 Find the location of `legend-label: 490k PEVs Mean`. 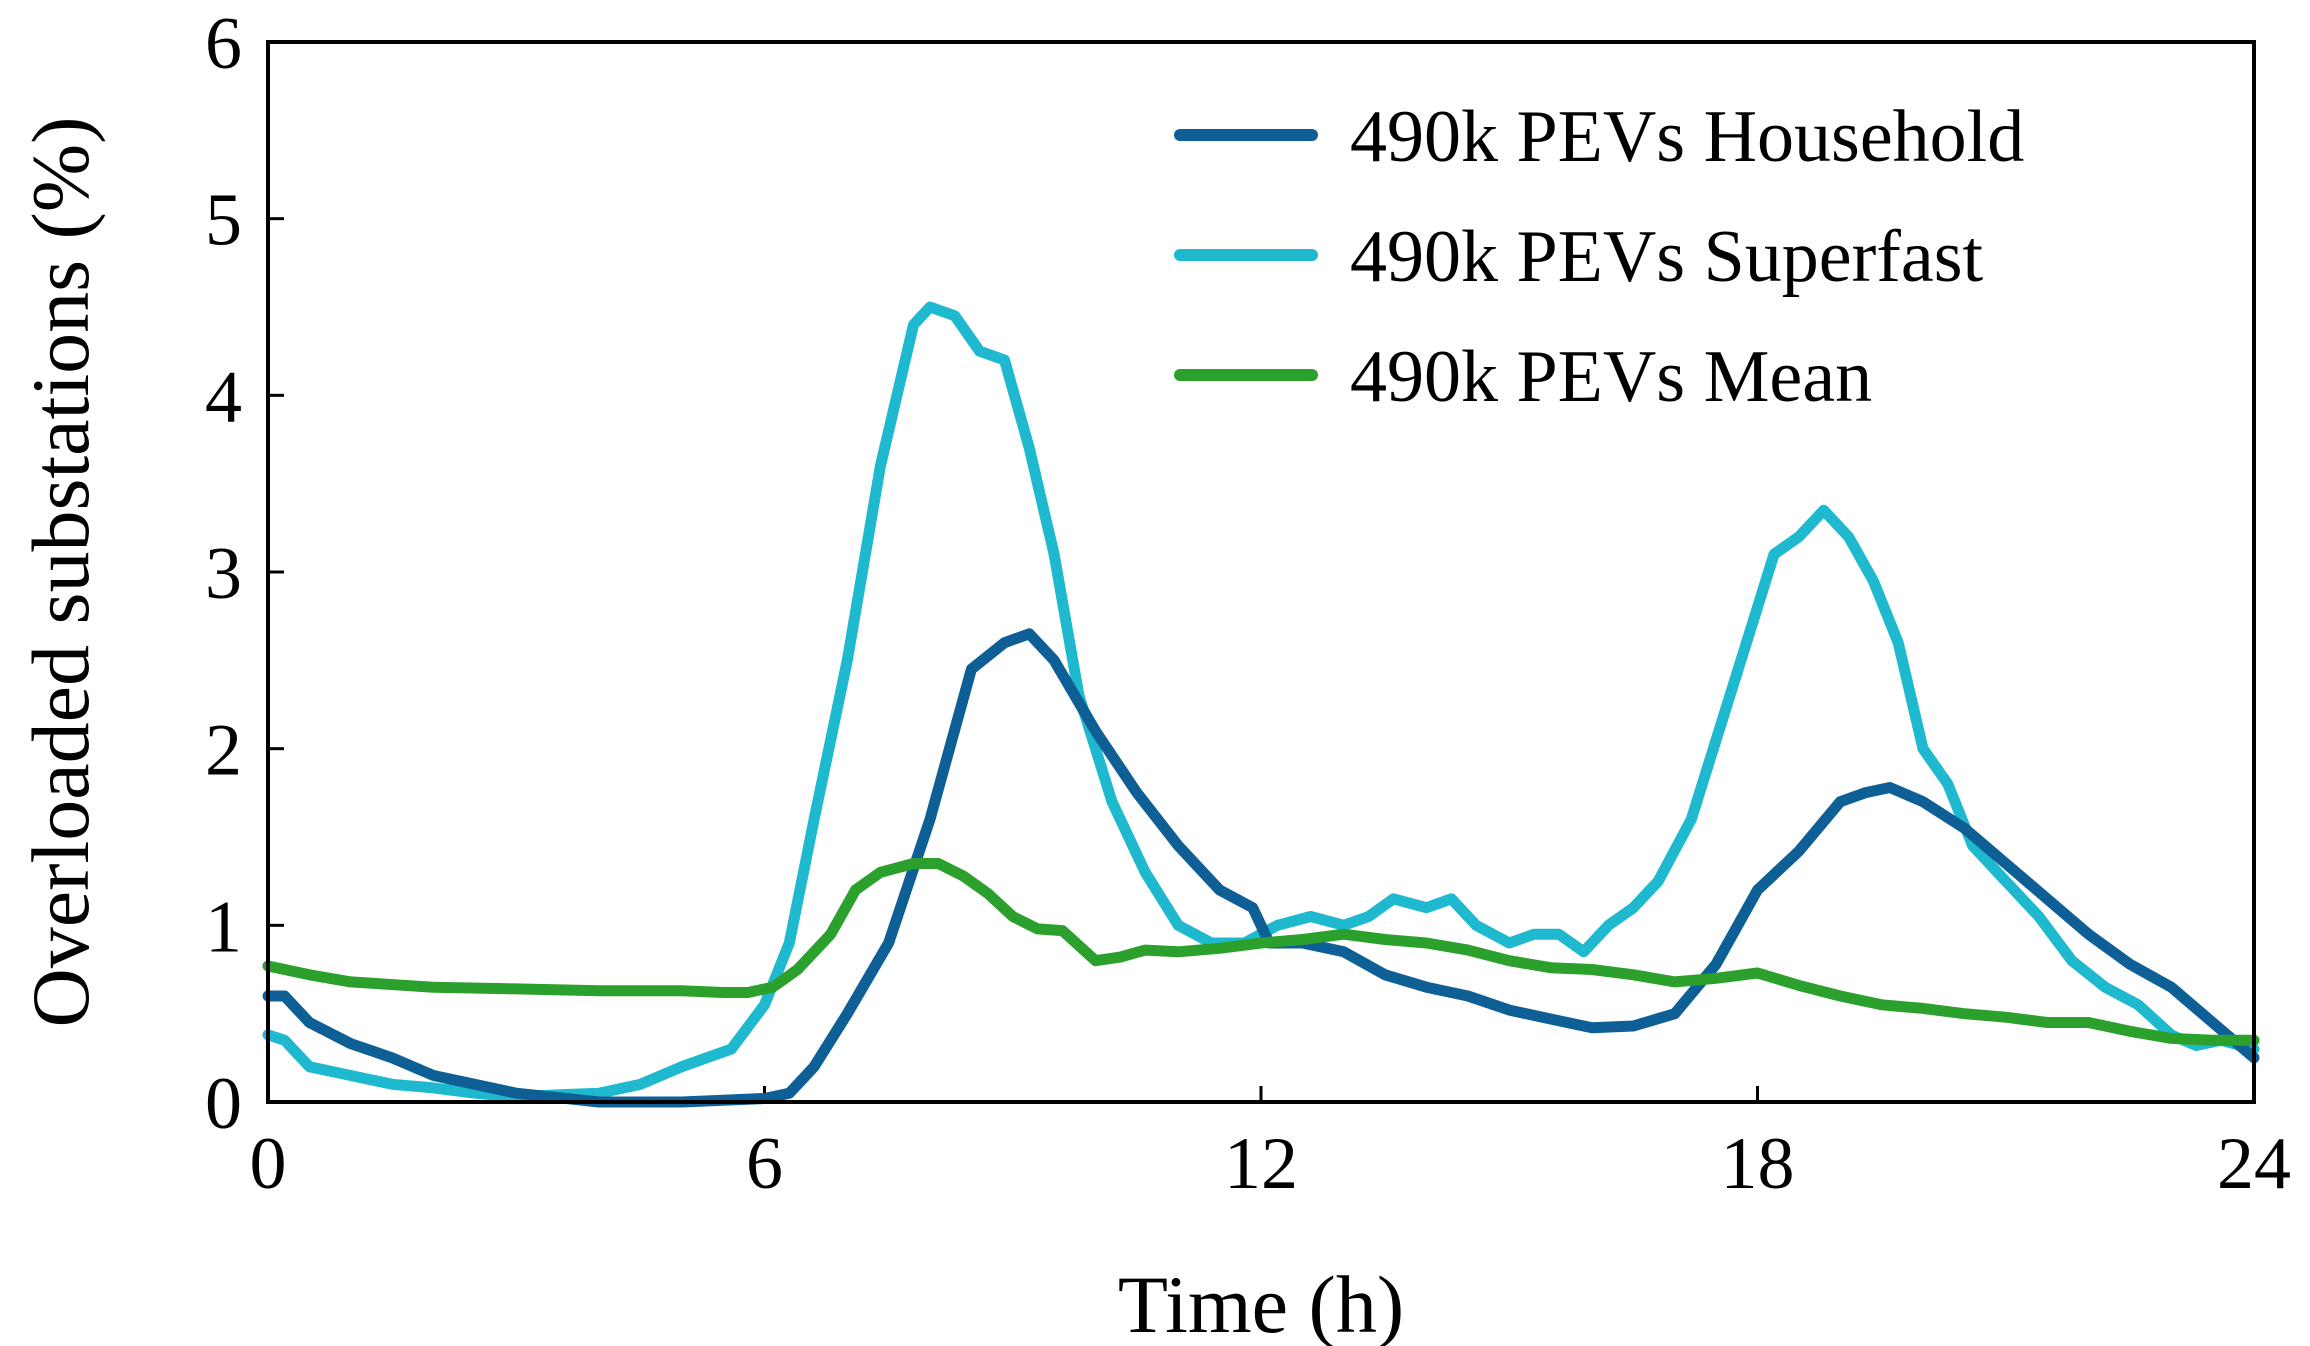

legend-label: 490k PEVs Mean is located at coordinates (1611, 377).